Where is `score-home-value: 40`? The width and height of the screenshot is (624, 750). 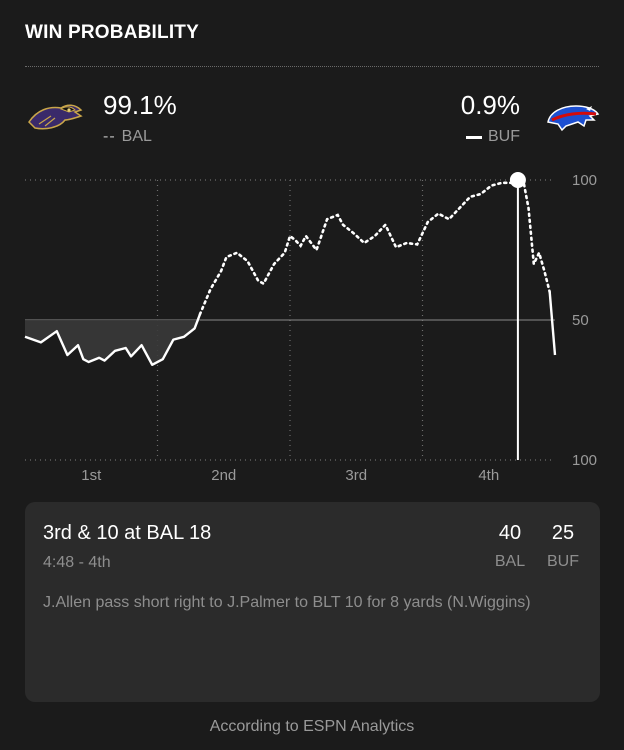 score-home-value: 40 is located at coordinates (510, 533).